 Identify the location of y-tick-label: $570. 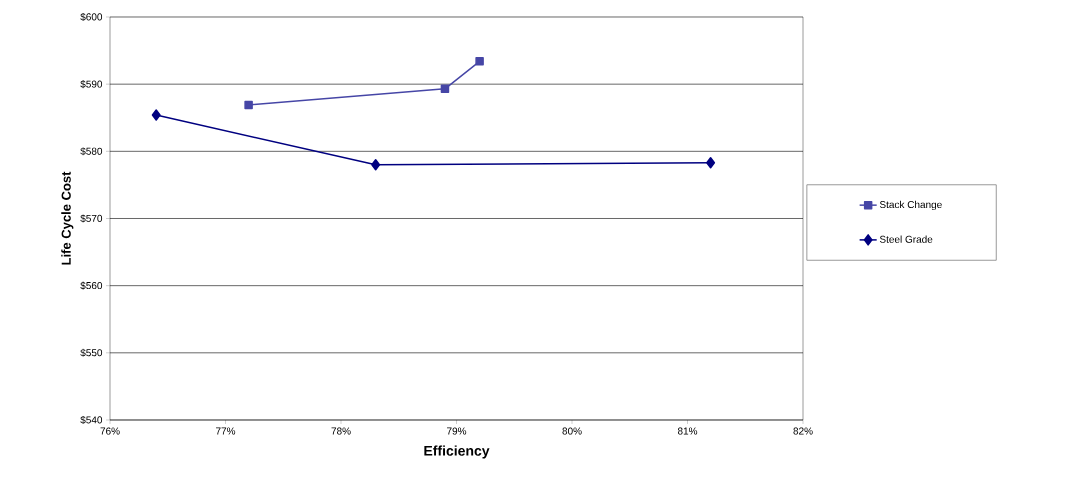
(91, 218).